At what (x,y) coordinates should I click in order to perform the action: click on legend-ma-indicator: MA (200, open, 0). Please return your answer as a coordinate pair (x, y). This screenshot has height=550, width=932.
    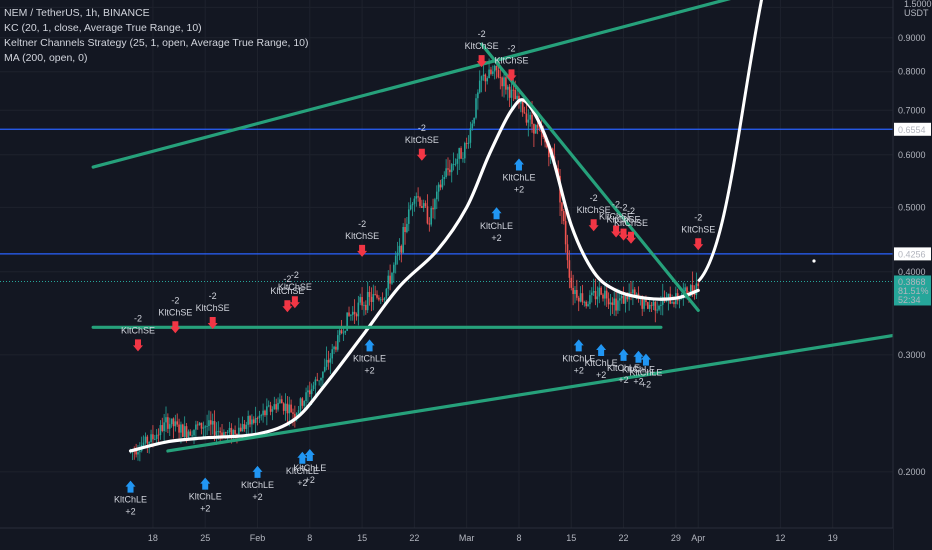
    Looking at the image, I should click on (46, 58).